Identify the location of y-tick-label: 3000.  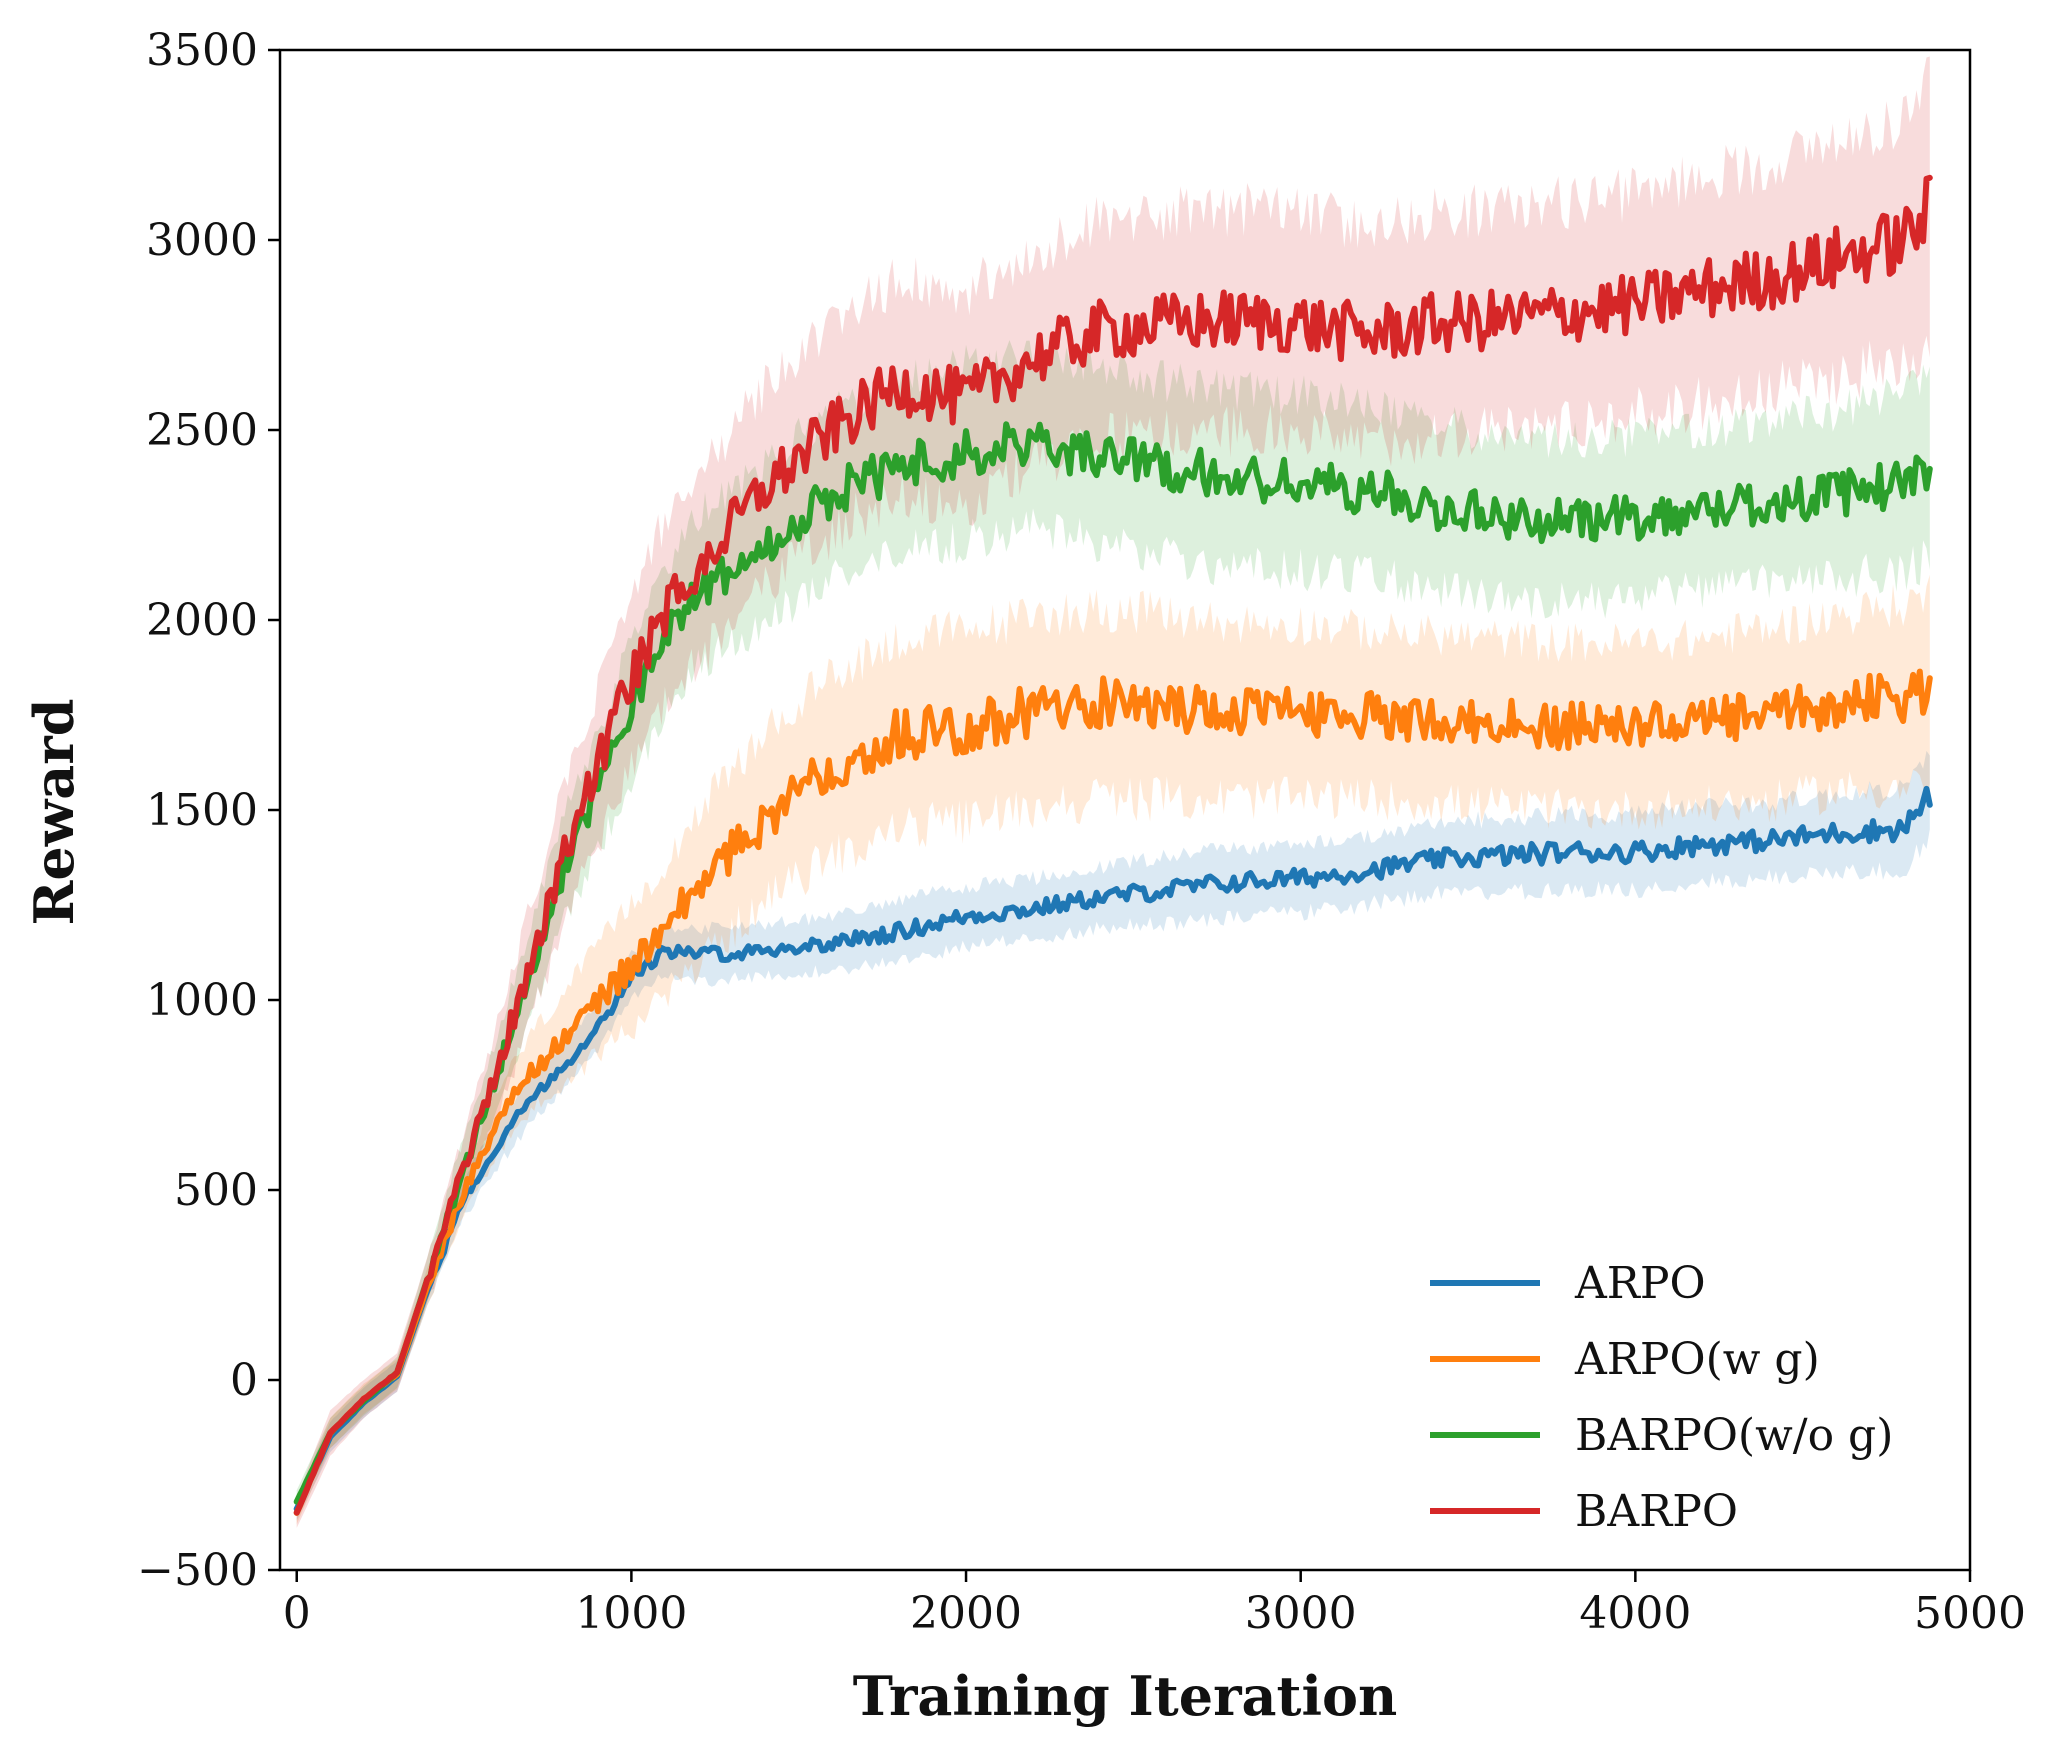
(202, 240).